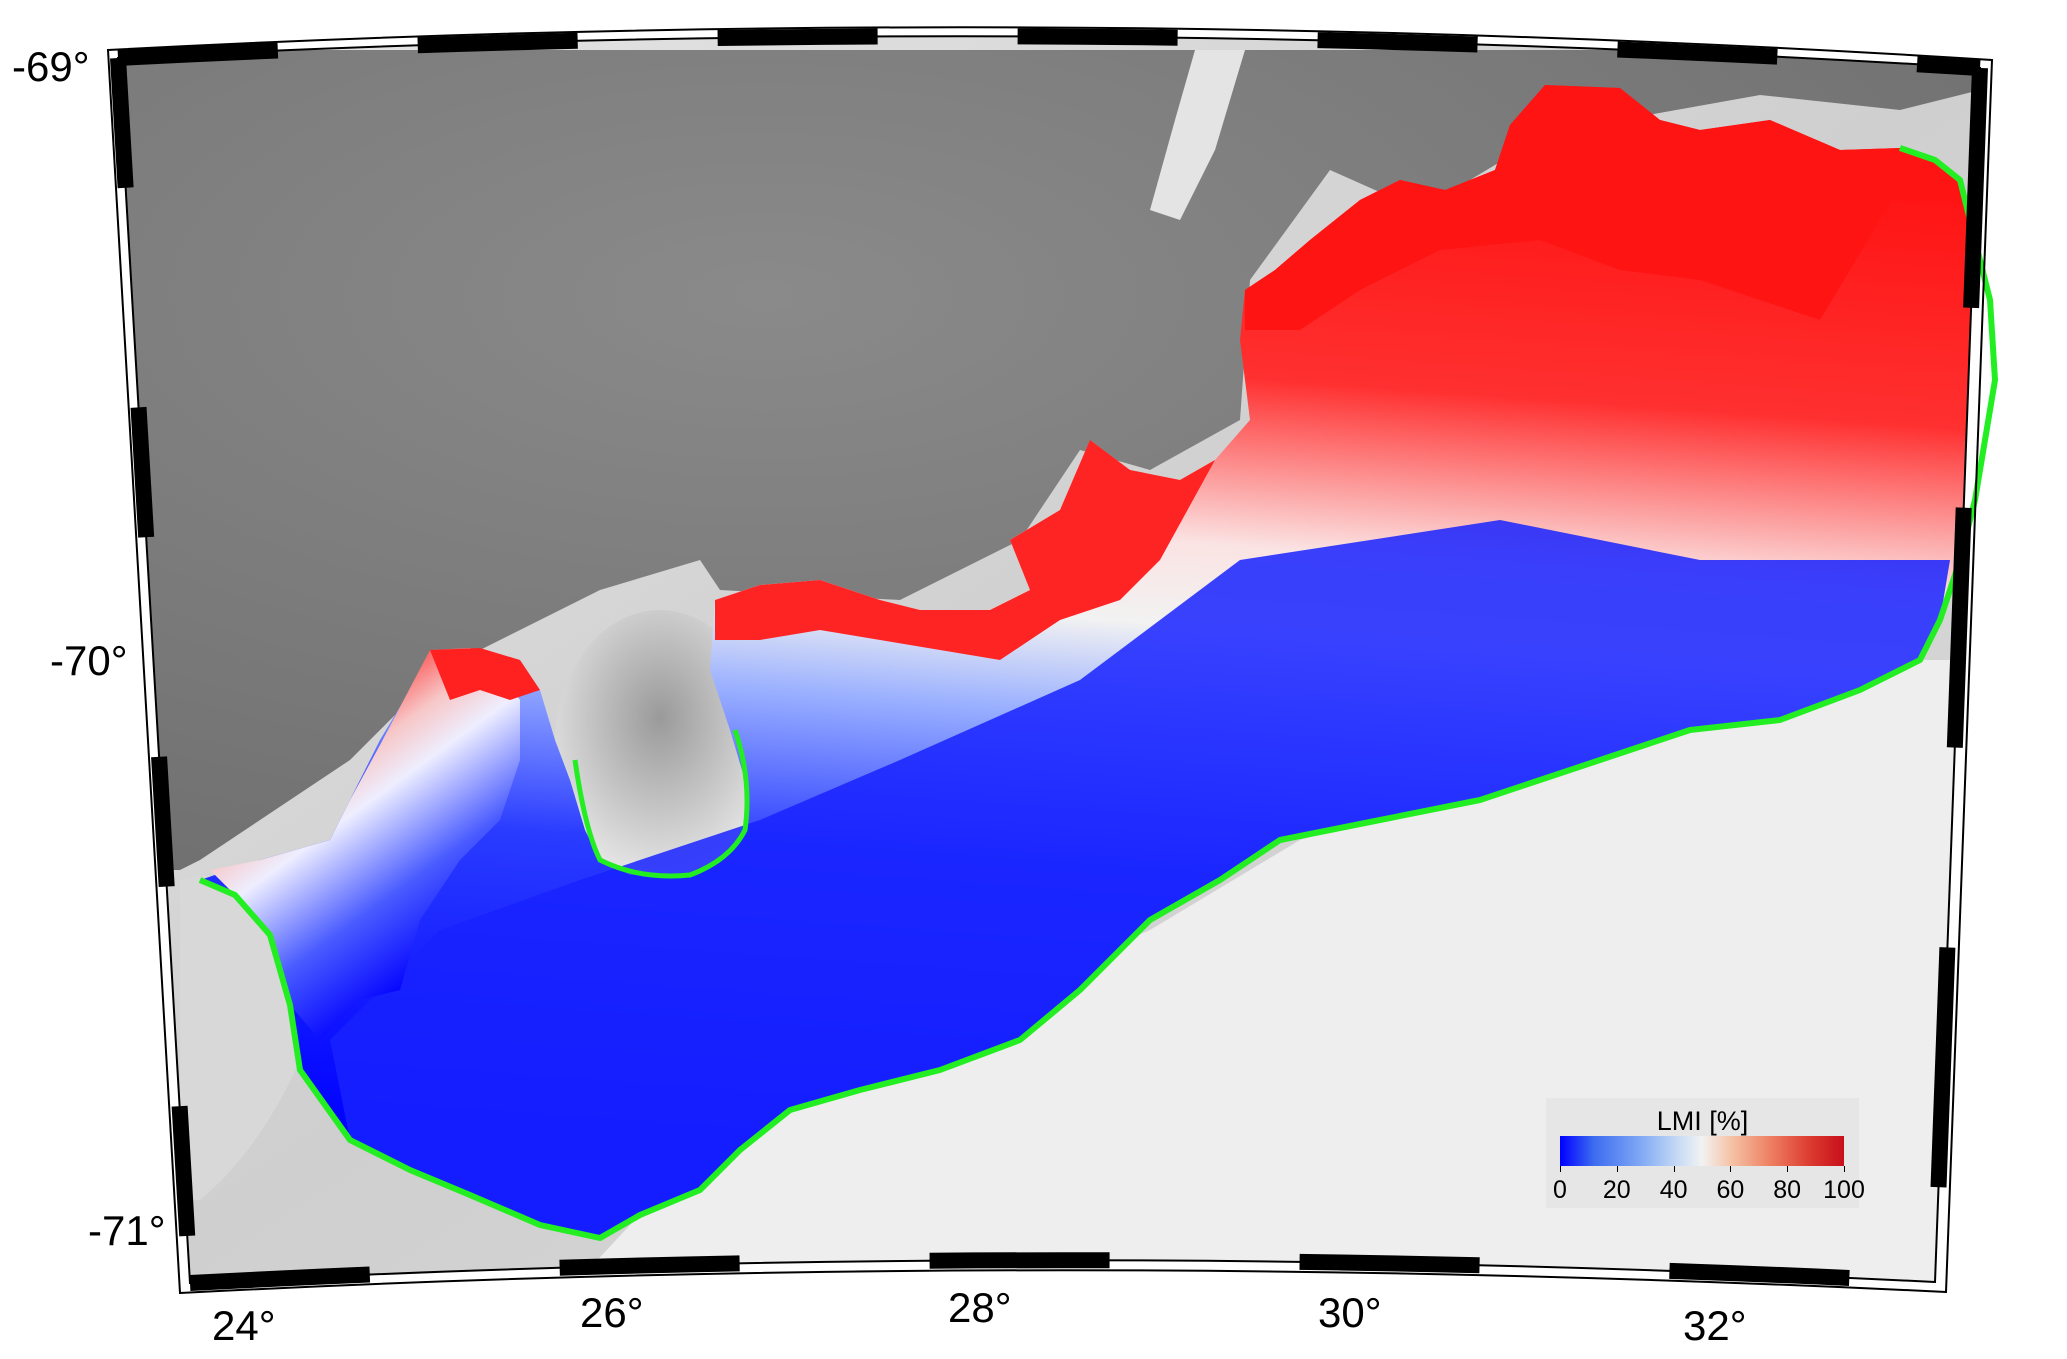 Image resolution: width=2067 pixels, height=1359 pixels. Describe the element at coordinates (365, 844) in the screenshot. I see `lmi-field-west` at that location.